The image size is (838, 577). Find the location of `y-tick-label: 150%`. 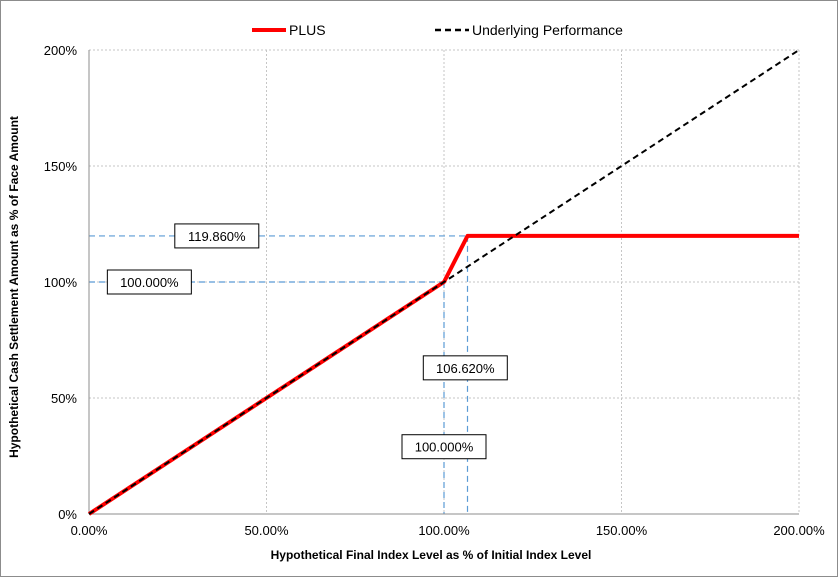

y-tick-label: 150% is located at coordinates (61, 166).